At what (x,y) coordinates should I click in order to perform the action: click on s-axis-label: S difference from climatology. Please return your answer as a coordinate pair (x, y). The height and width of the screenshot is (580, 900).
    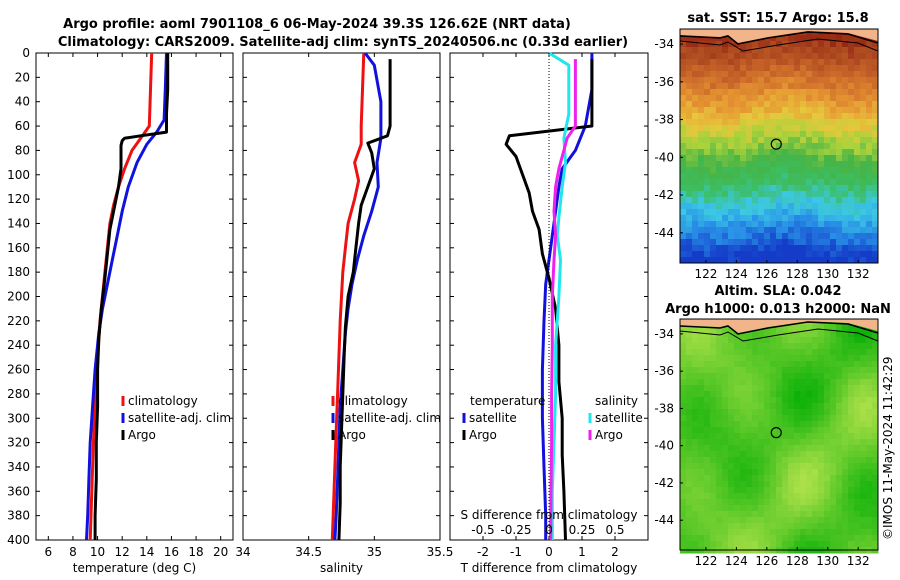
    Looking at the image, I should click on (549, 515).